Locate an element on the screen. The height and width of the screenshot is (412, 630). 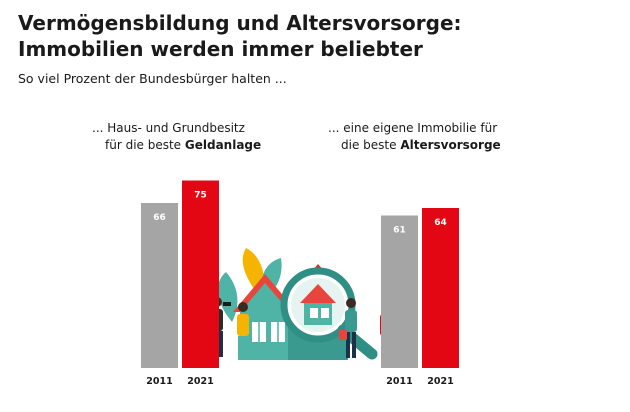
left-caption-line-2: für die beste Geldanlage is located at coordinates (176, 145).